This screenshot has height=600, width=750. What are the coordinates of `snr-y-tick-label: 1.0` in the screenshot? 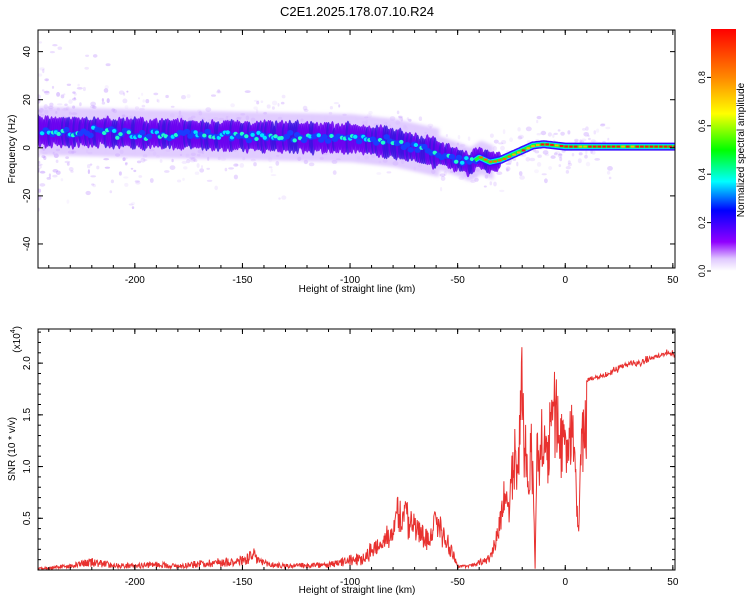 It's located at (27, 466).